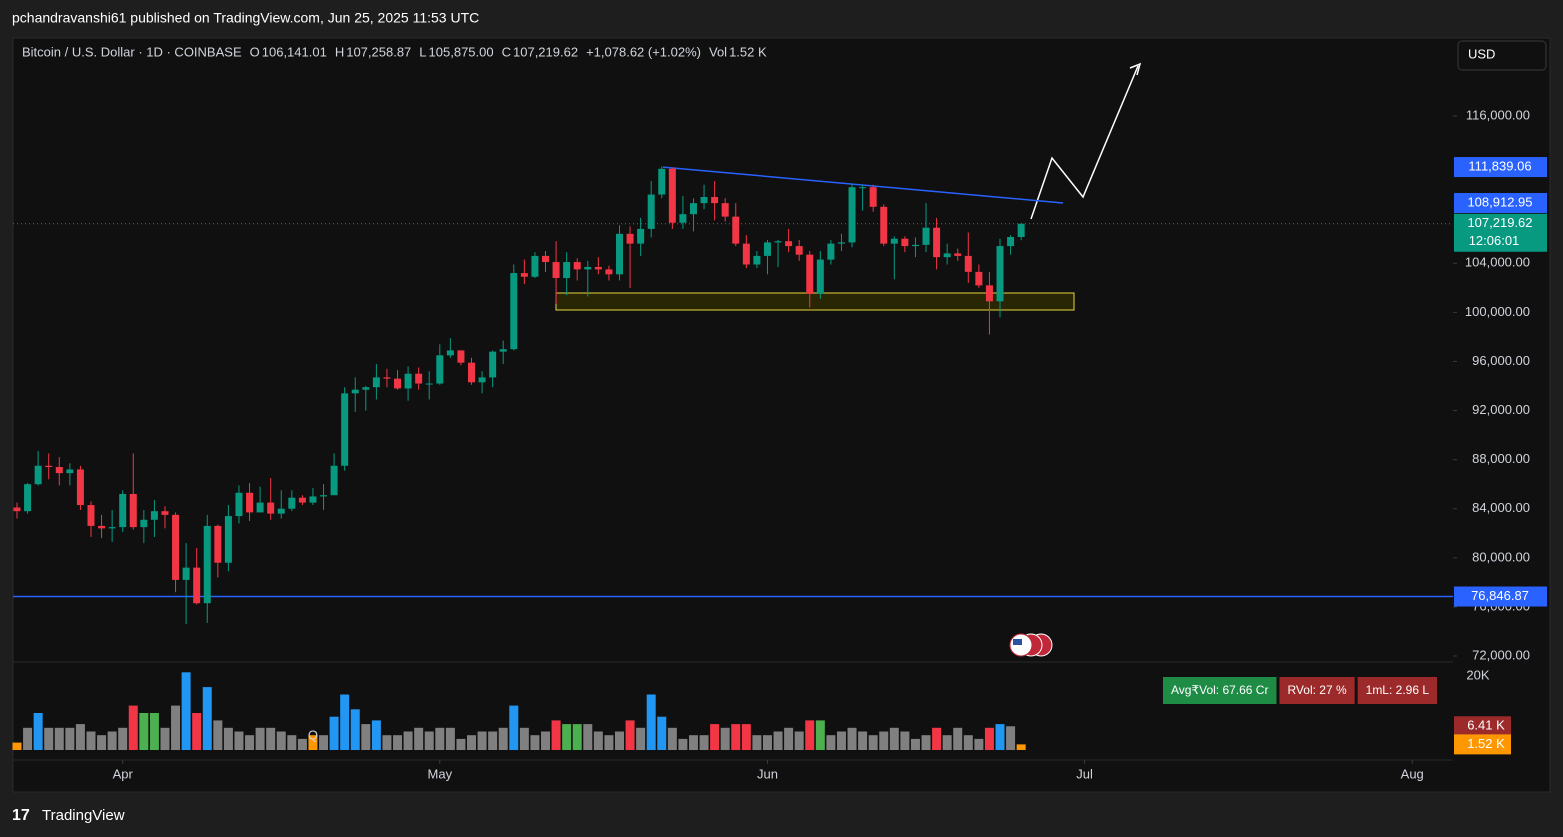  I want to click on ohlc-key: H, so click(339, 51).